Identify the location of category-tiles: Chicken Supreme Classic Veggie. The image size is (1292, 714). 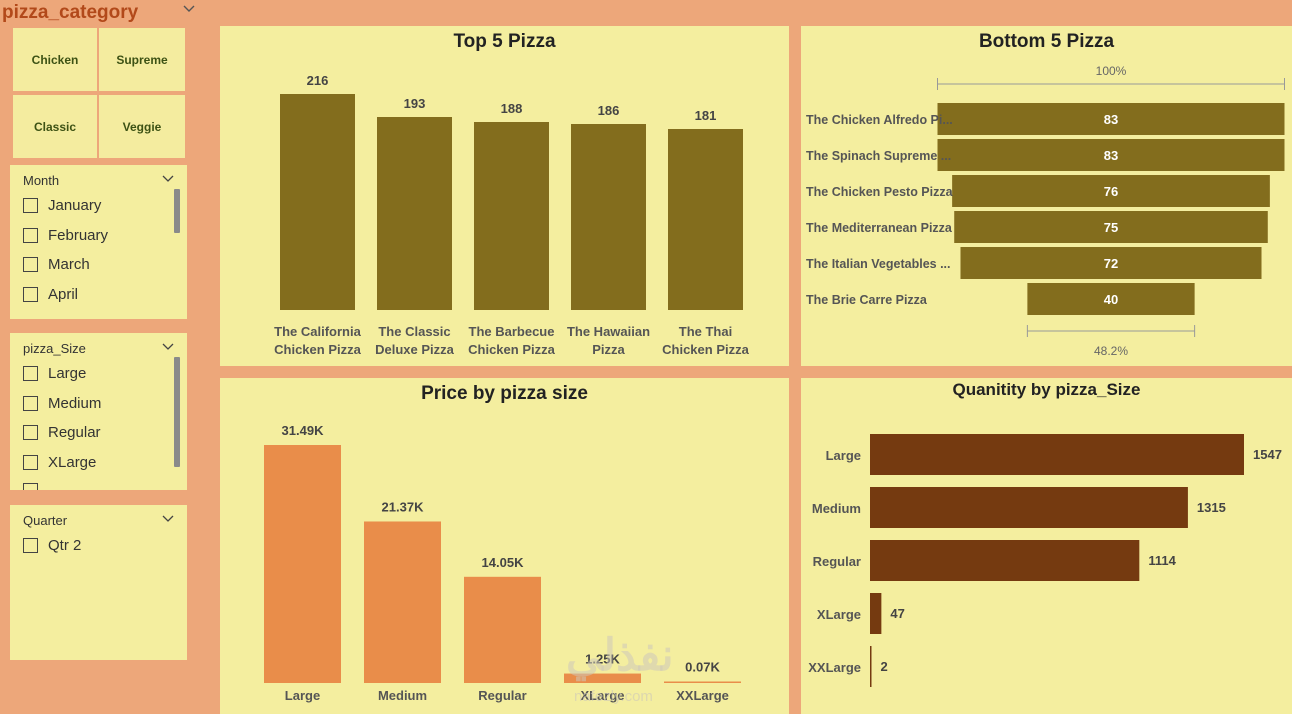
(98, 93).